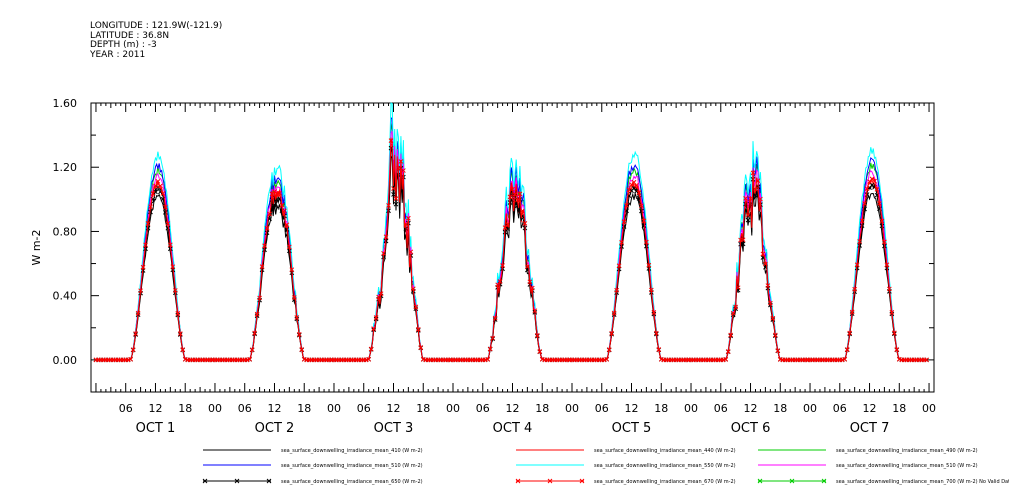  I want to click on x-hour-label: 12, so click(393, 408).